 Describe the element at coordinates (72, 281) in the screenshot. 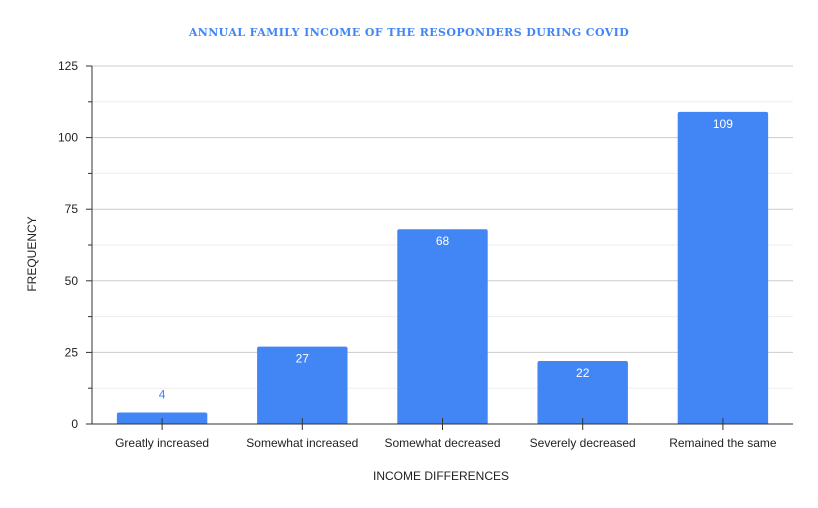

I see `y-tick-label: 50` at that location.